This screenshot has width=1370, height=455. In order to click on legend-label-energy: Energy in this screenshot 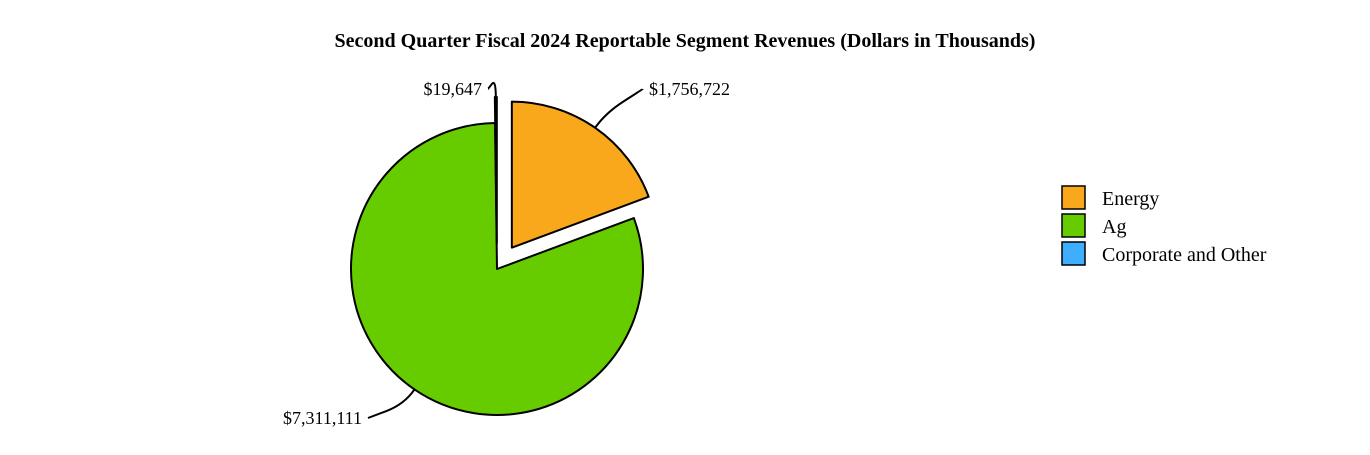, I will do `click(1130, 199)`.